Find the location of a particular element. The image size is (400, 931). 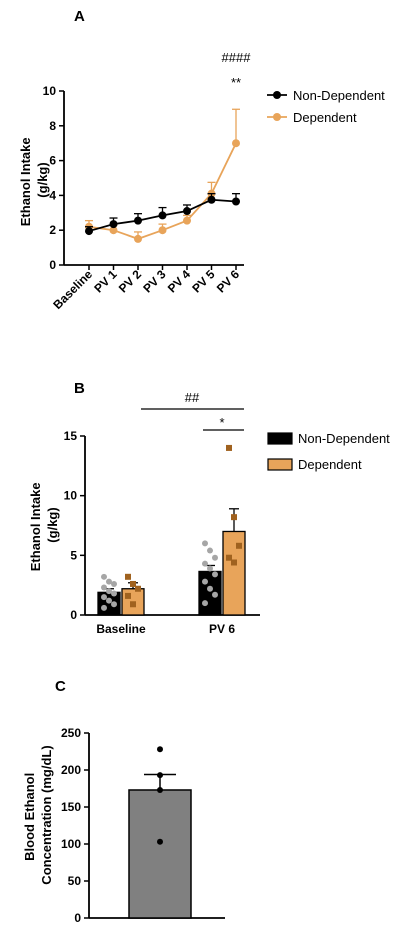

panel-b-y-tick-label-3: 15 is located at coordinates (71, 436).